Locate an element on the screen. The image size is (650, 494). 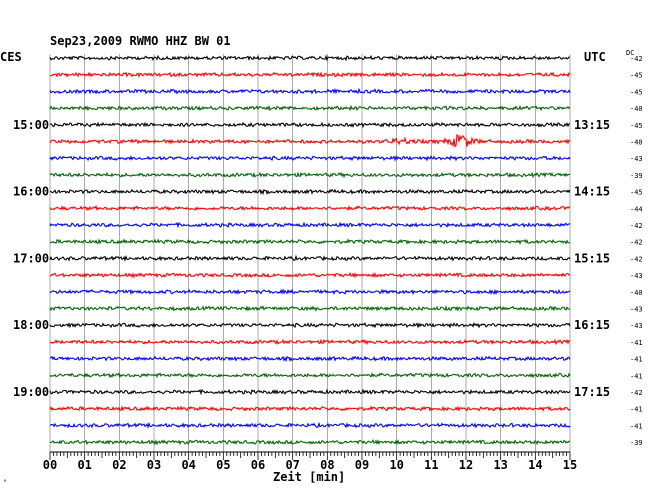
x-axis-label: Zeit [min] is located at coordinates (309, 477).